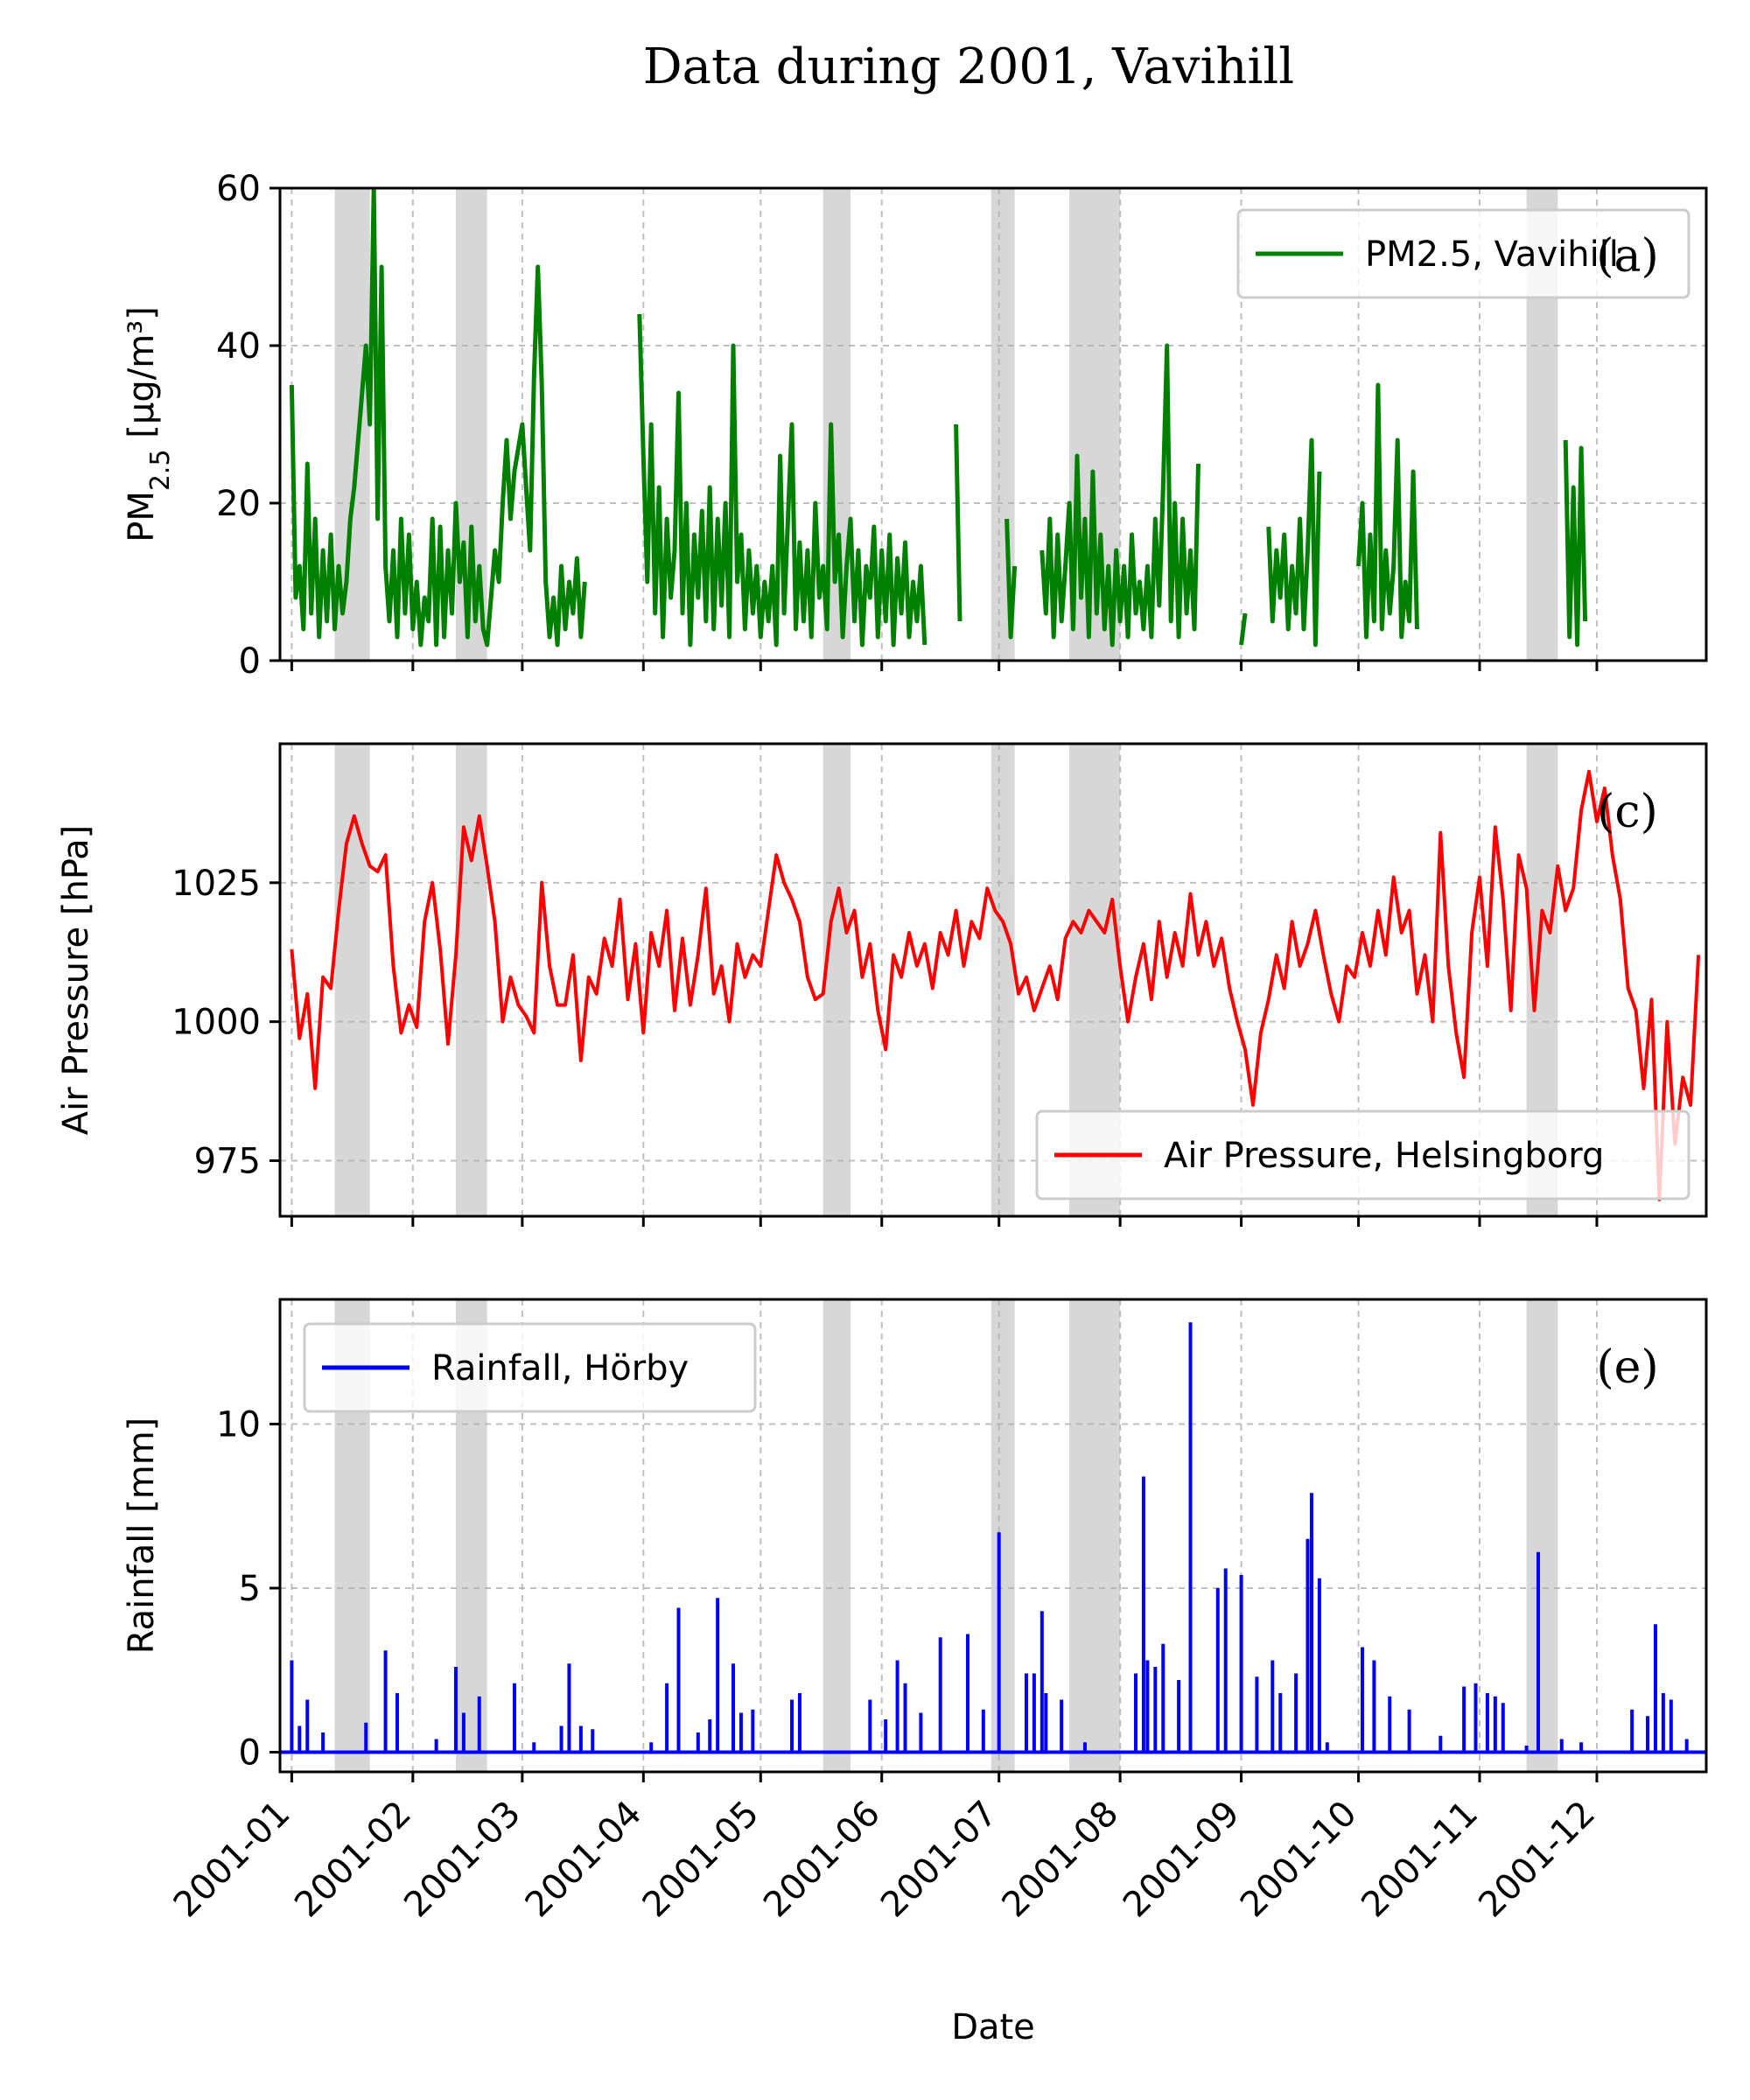 The width and height of the screenshot is (1750, 2100). What do you see at coordinates (939, 1860) in the screenshot?
I see `x-tick-label: 2001-07` at bounding box center [939, 1860].